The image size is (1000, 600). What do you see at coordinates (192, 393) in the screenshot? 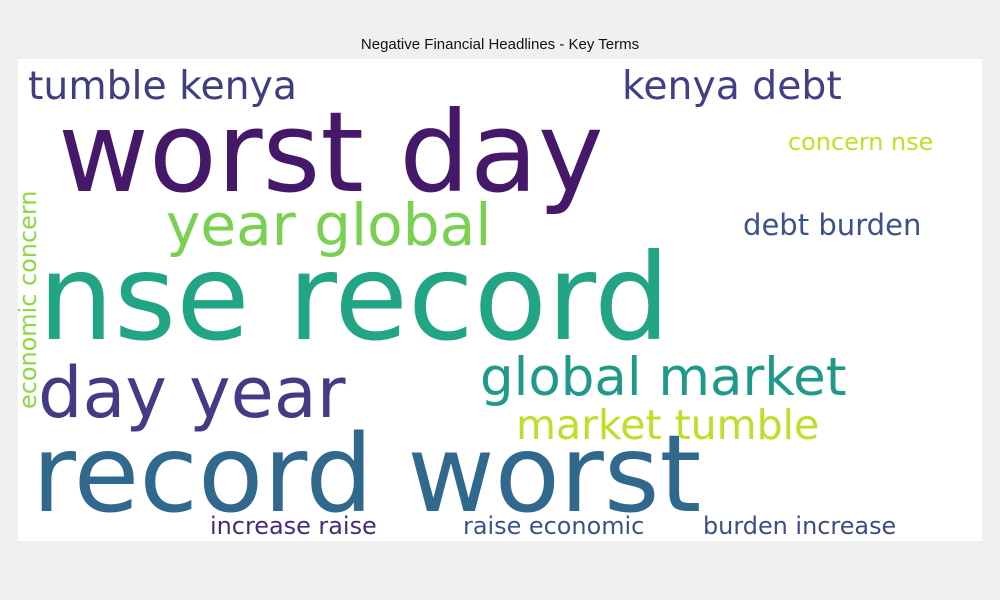
I see `word-cloud-term: day year` at bounding box center [192, 393].